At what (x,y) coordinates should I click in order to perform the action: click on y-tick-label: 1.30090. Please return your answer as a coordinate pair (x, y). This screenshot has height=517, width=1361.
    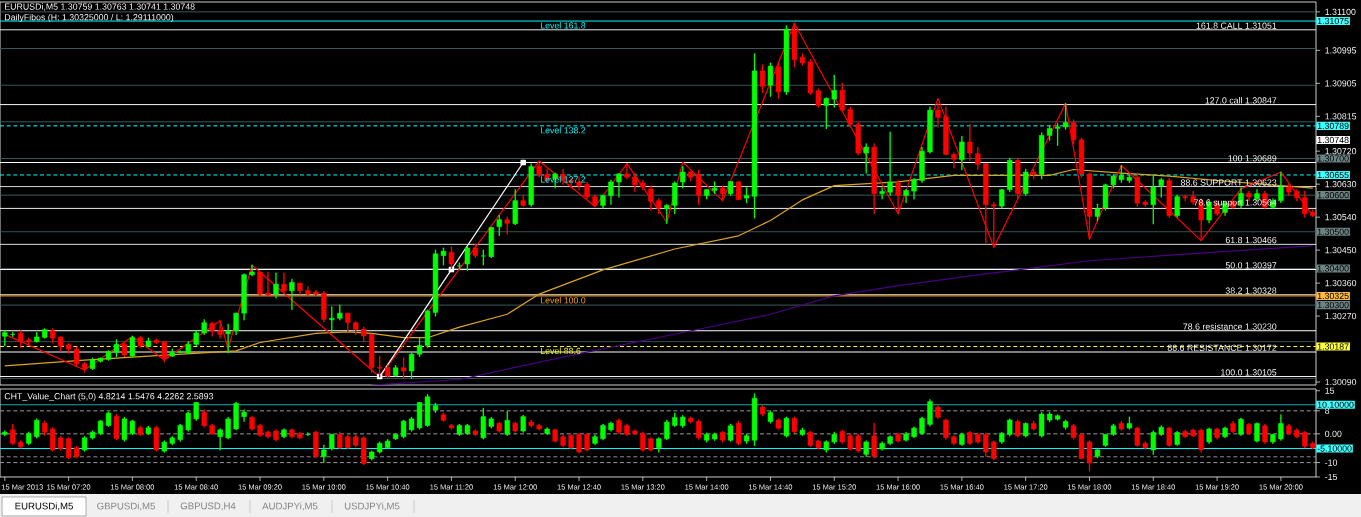
    Looking at the image, I should click on (1341, 382).